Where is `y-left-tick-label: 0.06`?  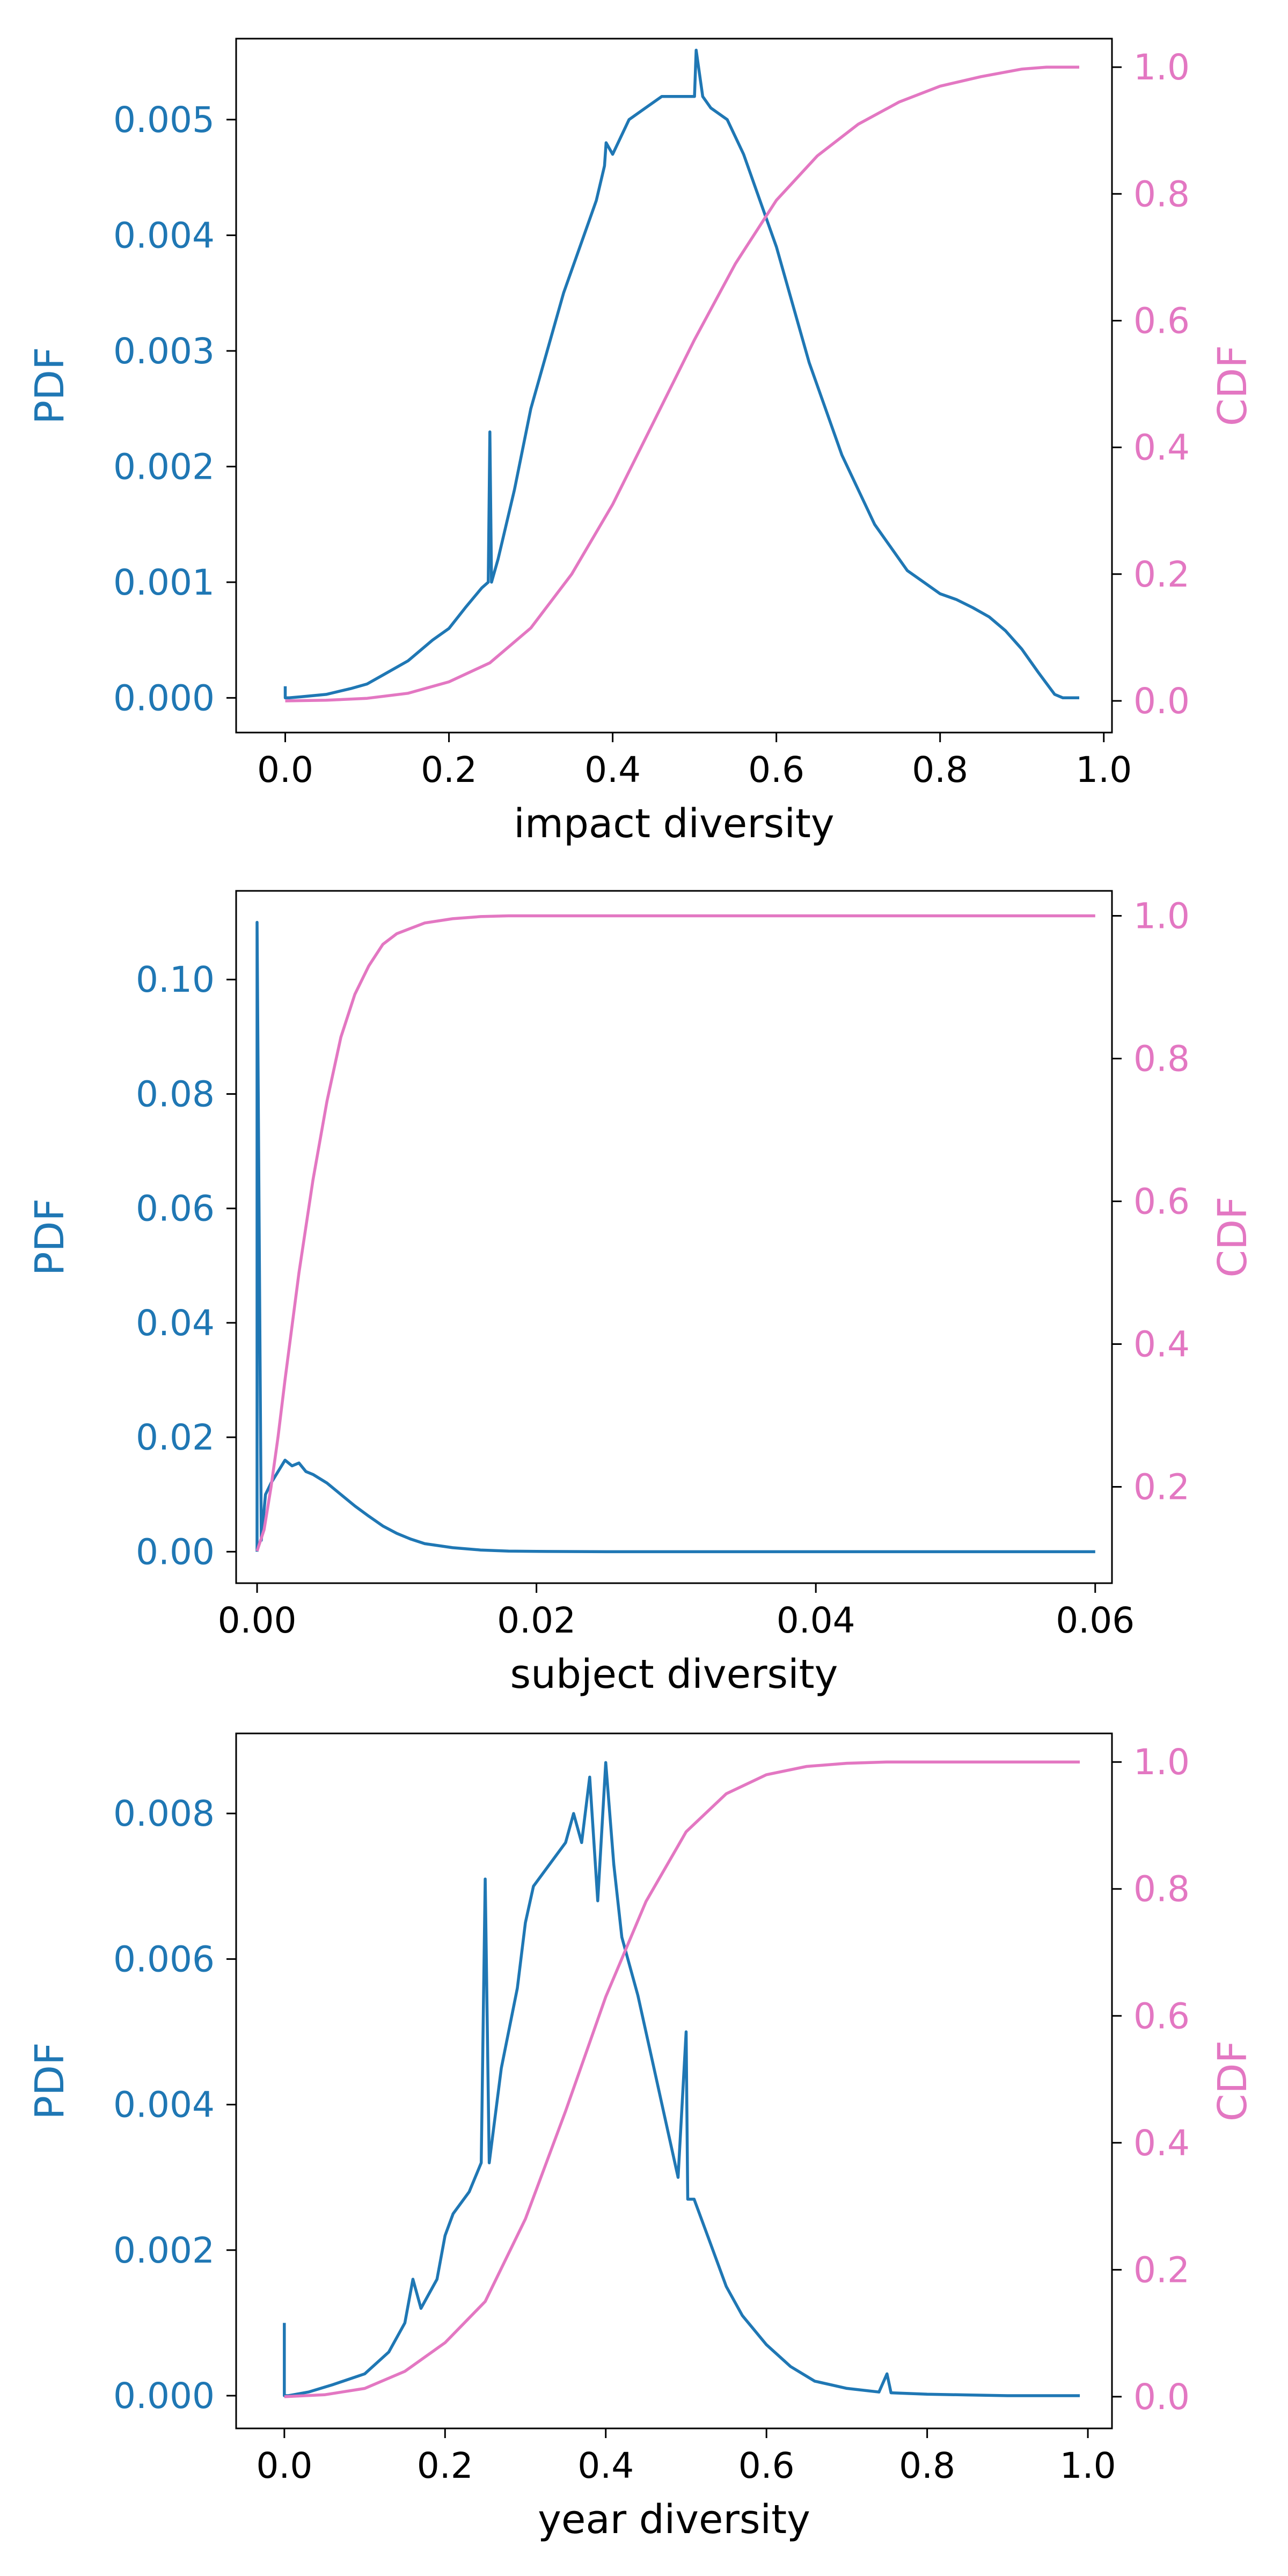 y-left-tick-label: 0.06 is located at coordinates (175, 1209).